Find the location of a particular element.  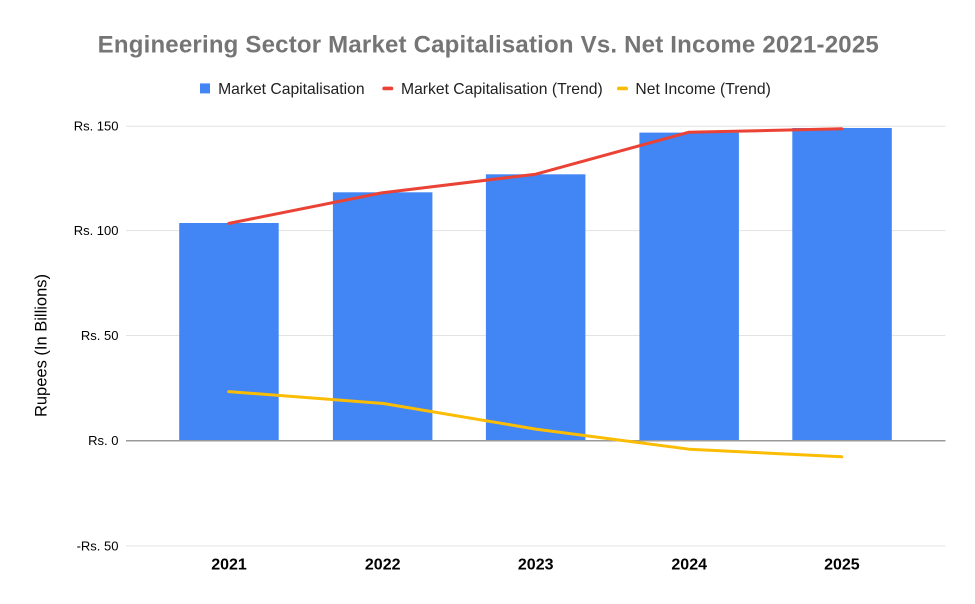

svg-text: Market Capitalisation is located at coordinates (291, 89).